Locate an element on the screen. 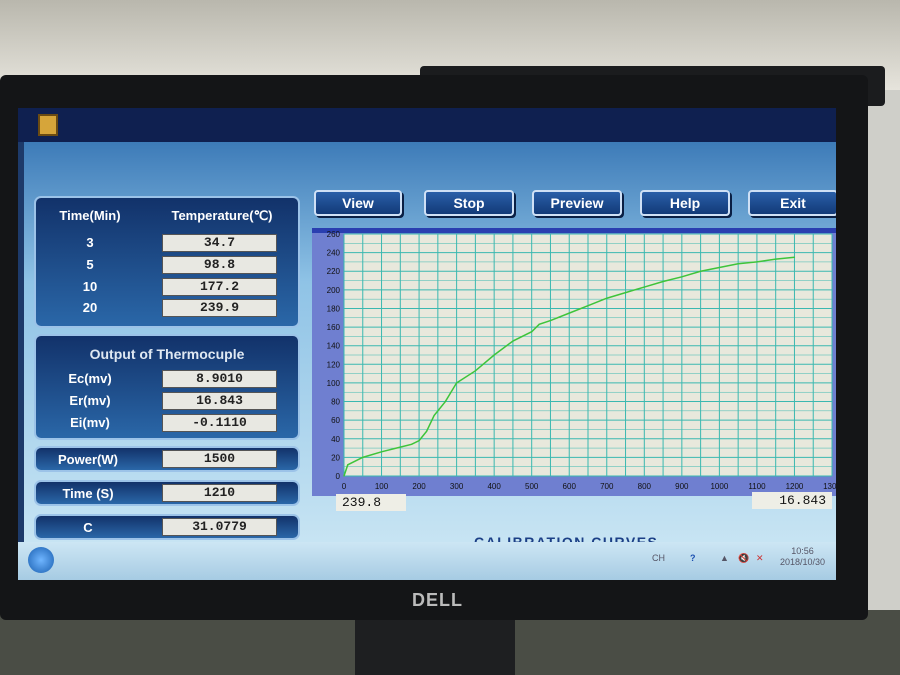 The image size is (900, 675). er-label: Er(mv) is located at coordinates (90, 400).